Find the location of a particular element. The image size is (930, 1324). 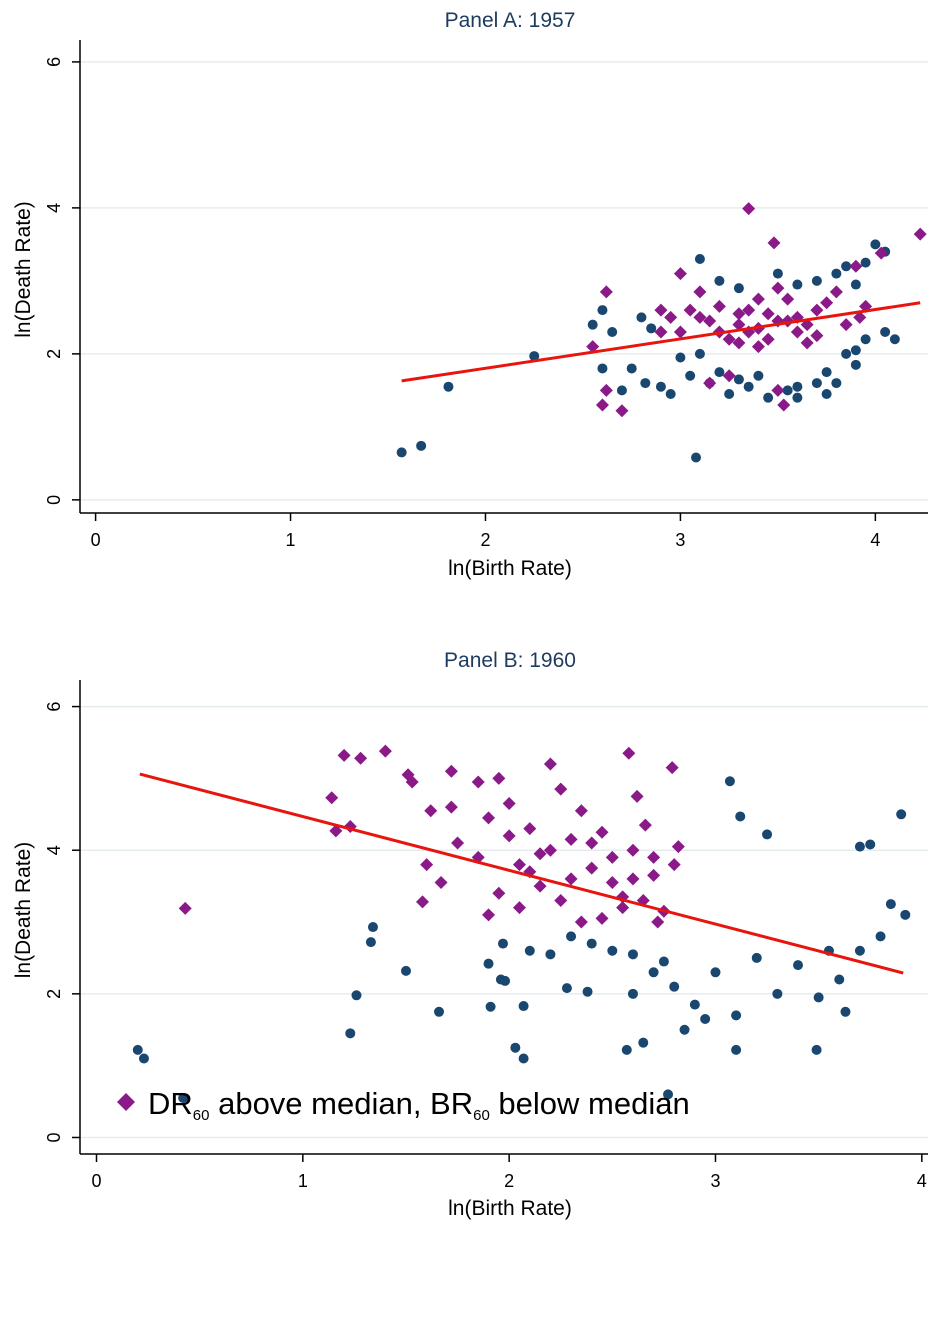

legend-text-c: below median is located at coordinates (590, 1103).